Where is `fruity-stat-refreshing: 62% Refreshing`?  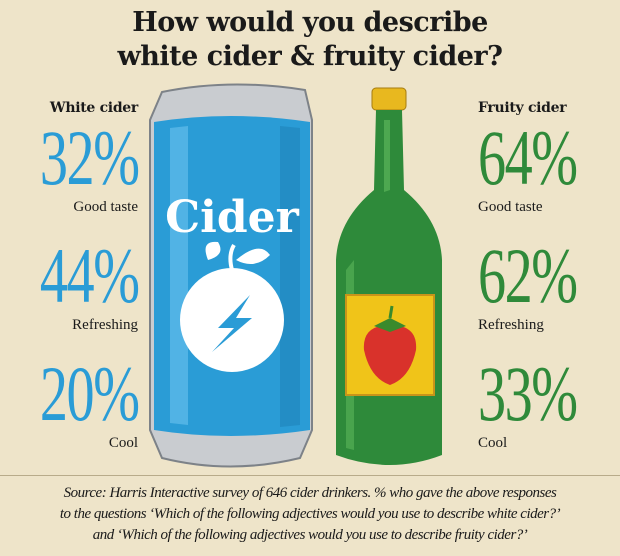 fruity-stat-refreshing: 62% Refreshing is located at coordinates (548, 294).